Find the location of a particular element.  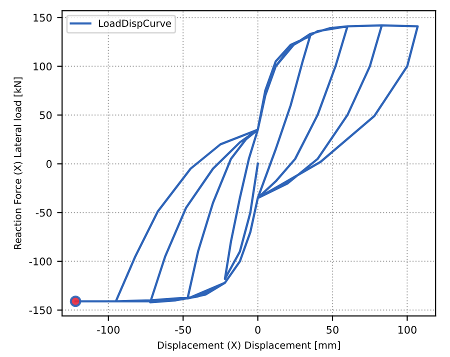

y-tick-label: -50 is located at coordinates (44, 212).